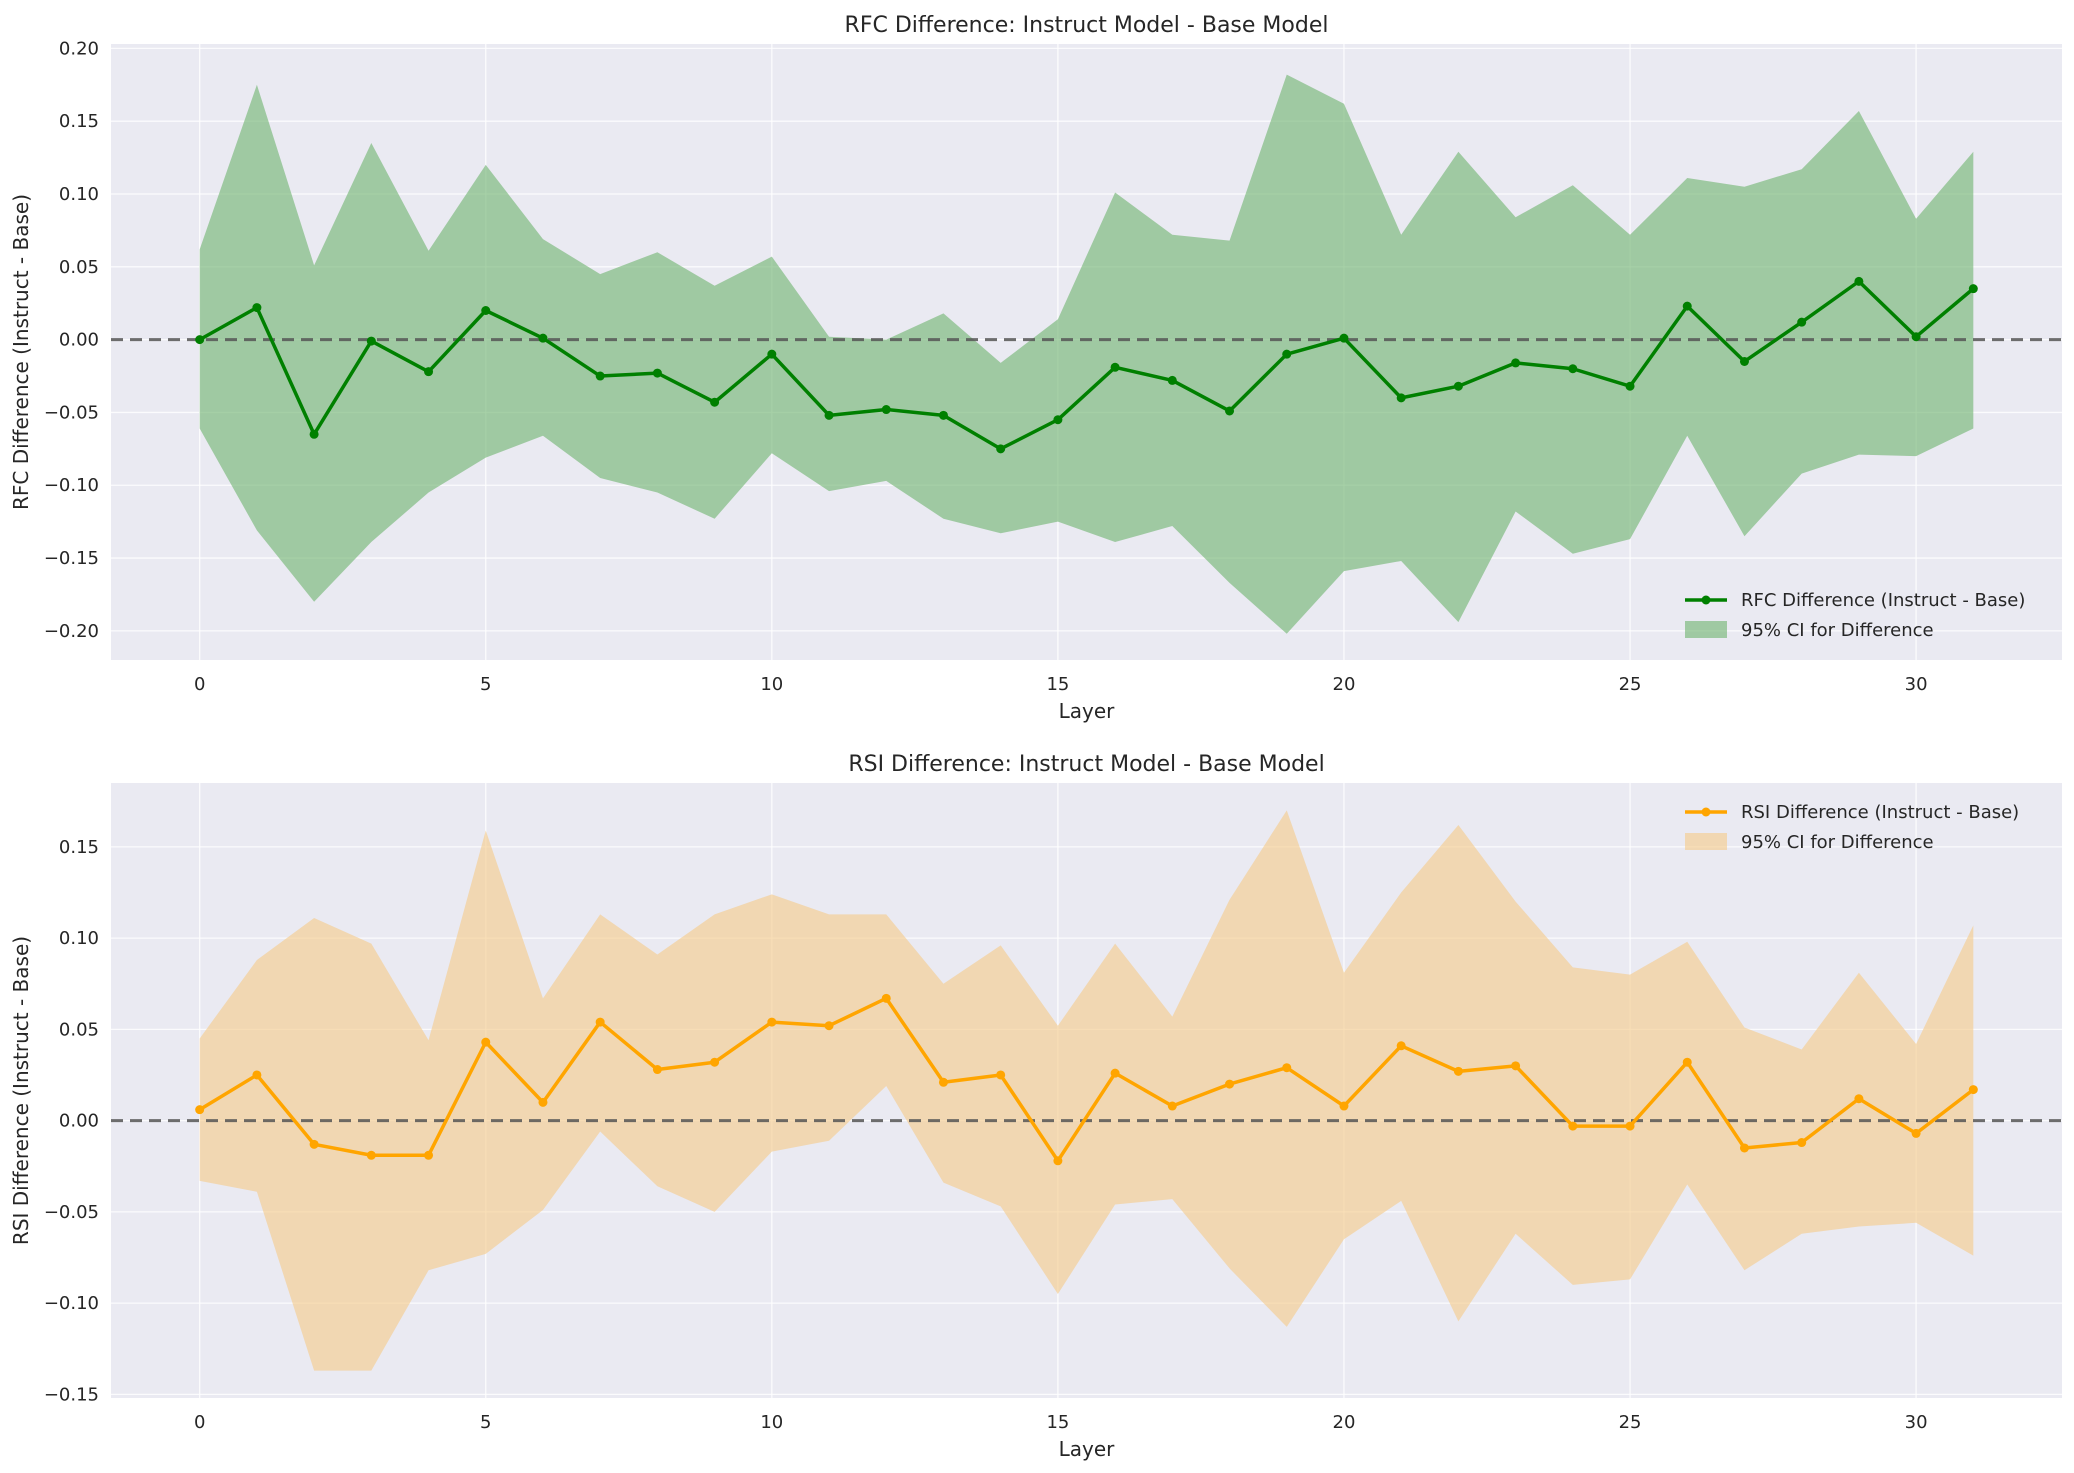 The width and height of the screenshot is (2074, 1473). Describe the element at coordinates (199, 1422) in the screenshot. I see `x-tick-label: 0` at that location.